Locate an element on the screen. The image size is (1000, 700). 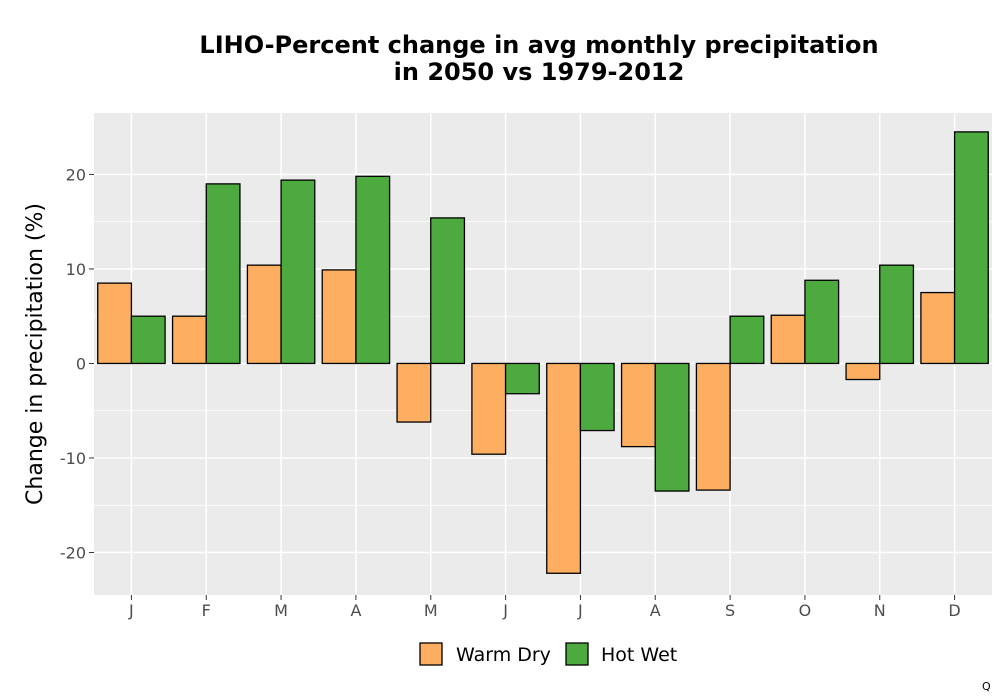
legend-label: Hot Wet is located at coordinates (639, 655).